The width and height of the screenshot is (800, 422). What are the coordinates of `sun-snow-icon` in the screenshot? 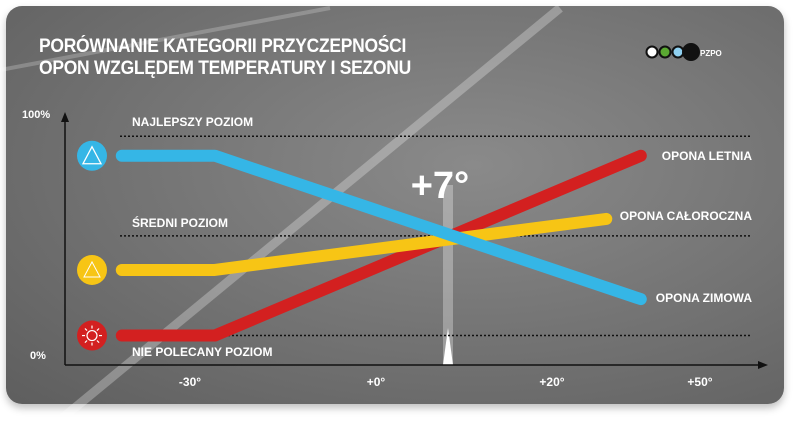 It's located at (92, 269).